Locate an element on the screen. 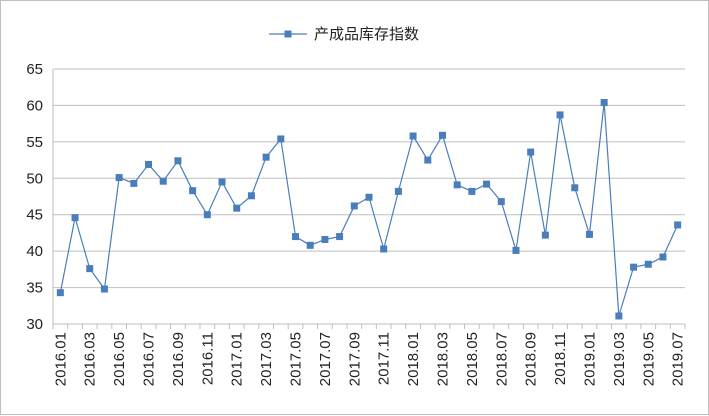 The height and width of the screenshot is (416, 709). x-tick-label: 2017.01 is located at coordinates (237, 359).